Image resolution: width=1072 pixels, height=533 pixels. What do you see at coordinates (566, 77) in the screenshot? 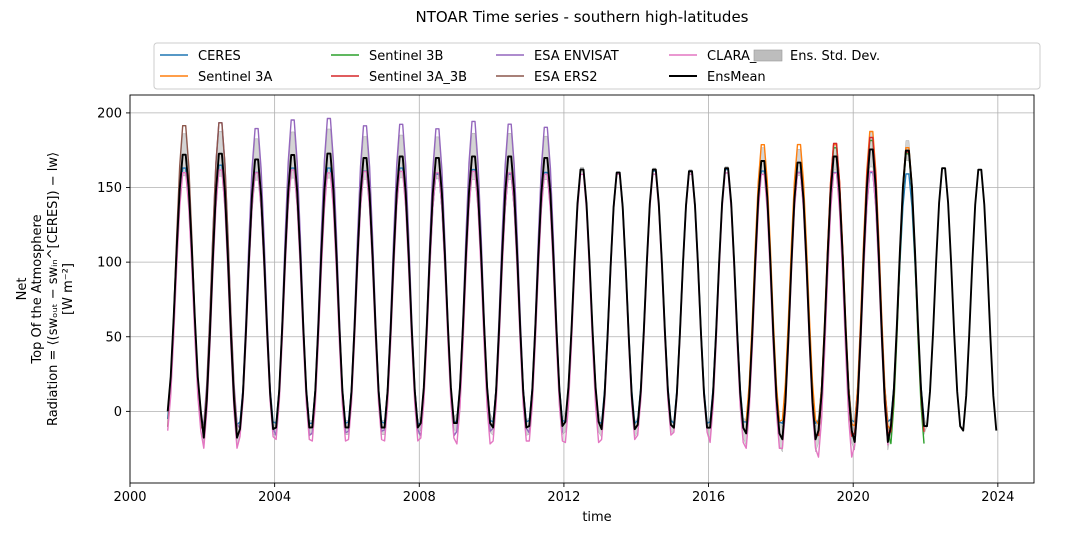
I see `legend-label: ESA ERS2` at bounding box center [566, 77].